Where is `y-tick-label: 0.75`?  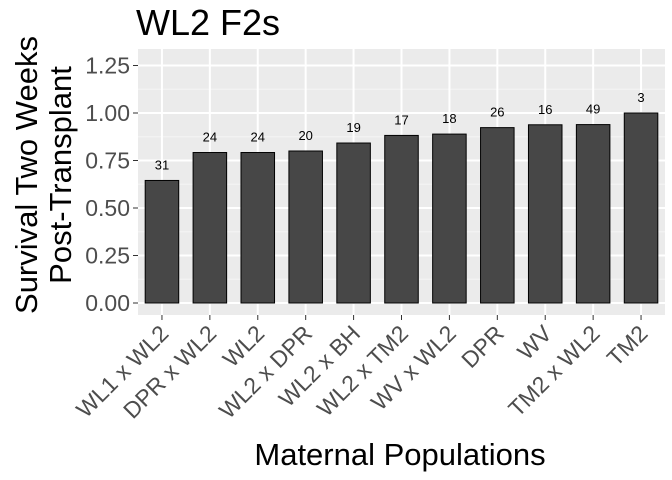
y-tick-label: 0.75 is located at coordinates (107, 161).